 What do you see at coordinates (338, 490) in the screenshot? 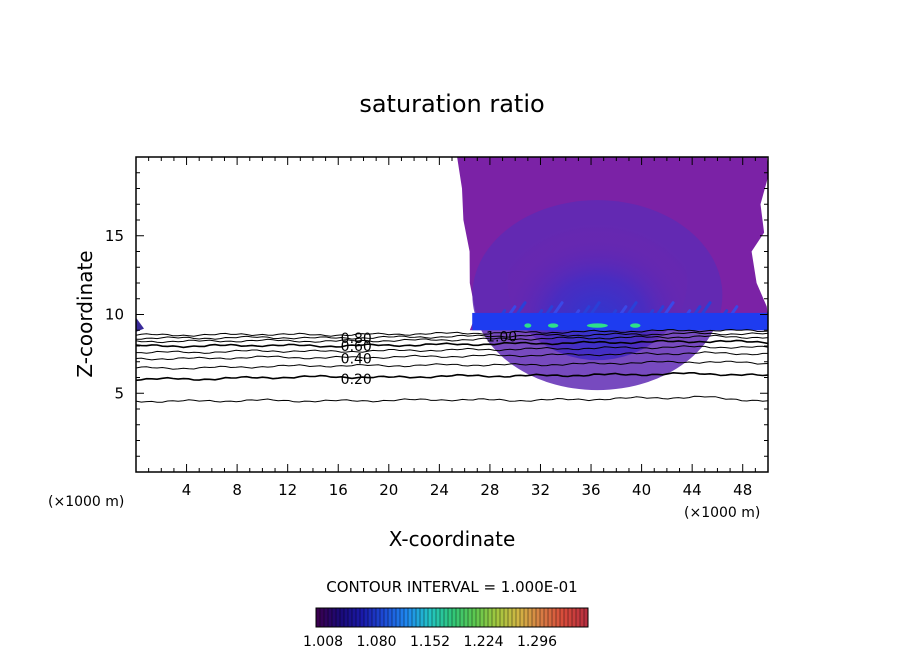
I see `x-tick-label: 16` at bounding box center [338, 490].